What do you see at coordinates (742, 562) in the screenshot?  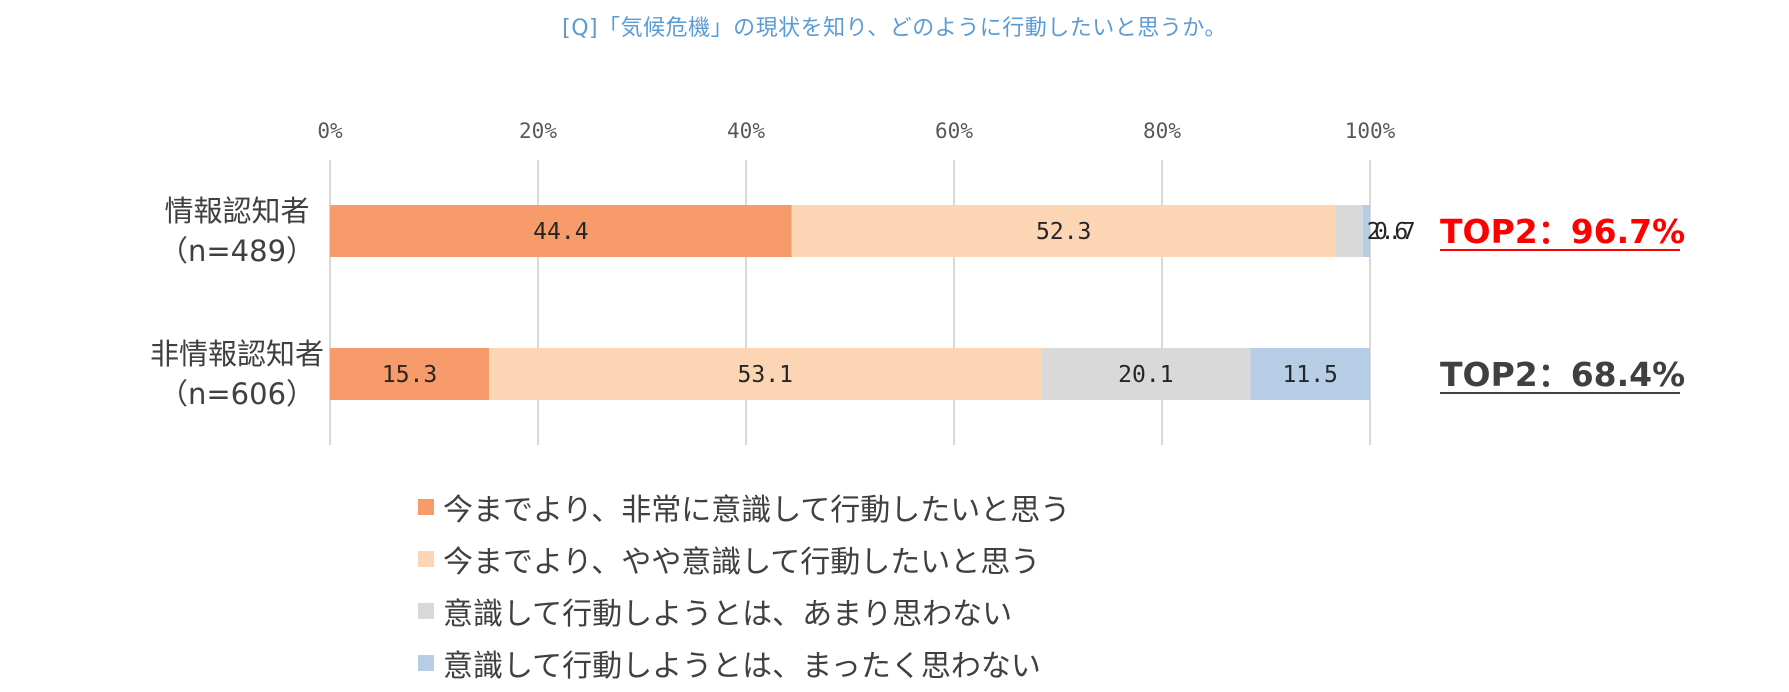 I see `legend-label: 今までより、やや意識して行動したいと思う` at bounding box center [742, 562].